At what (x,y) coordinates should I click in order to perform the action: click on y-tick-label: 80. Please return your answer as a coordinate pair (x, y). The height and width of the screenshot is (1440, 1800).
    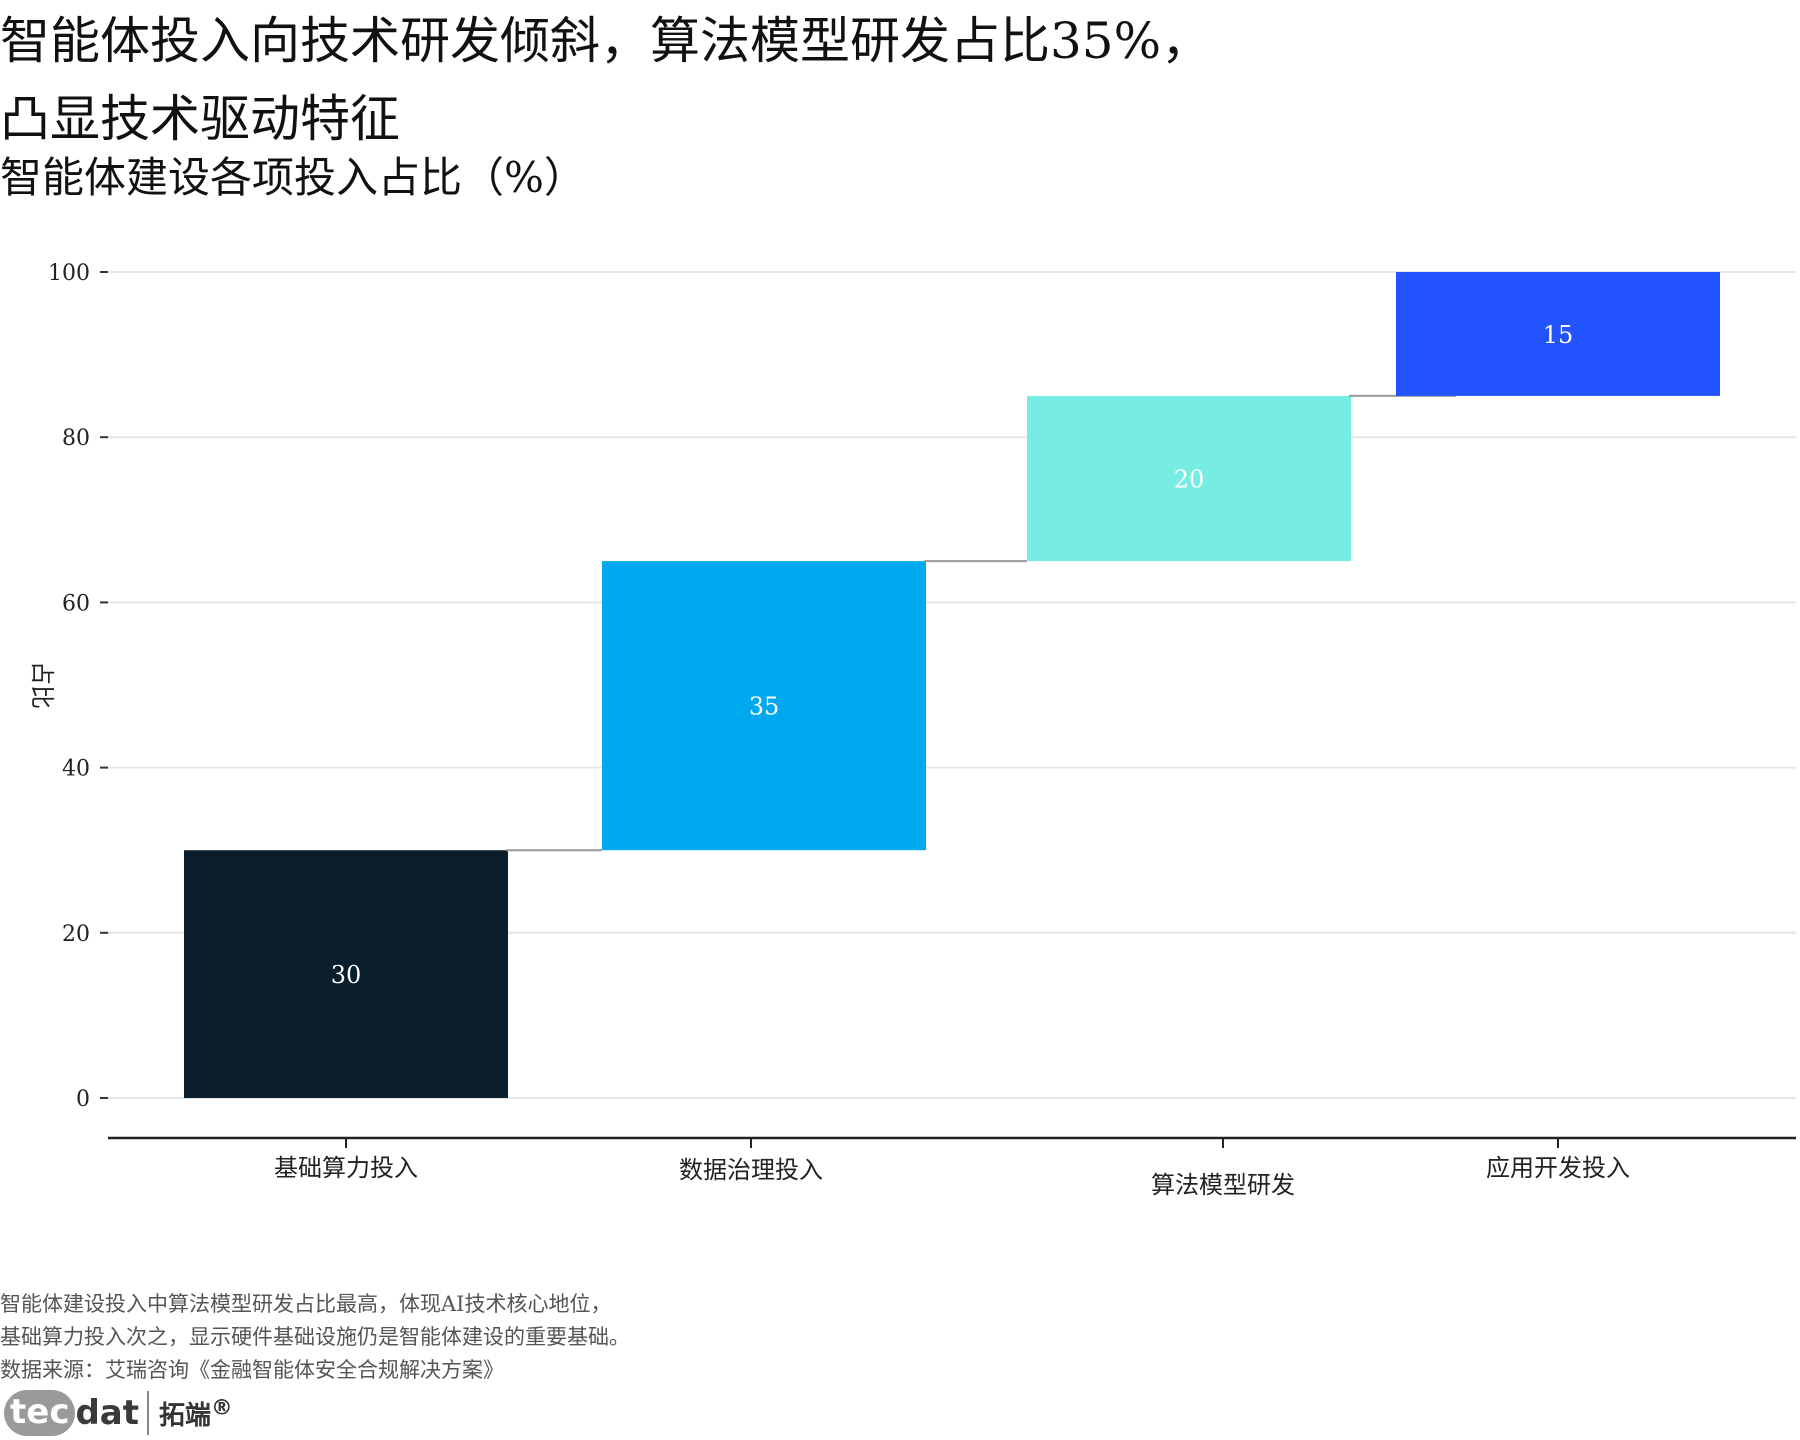
    Looking at the image, I should click on (76, 438).